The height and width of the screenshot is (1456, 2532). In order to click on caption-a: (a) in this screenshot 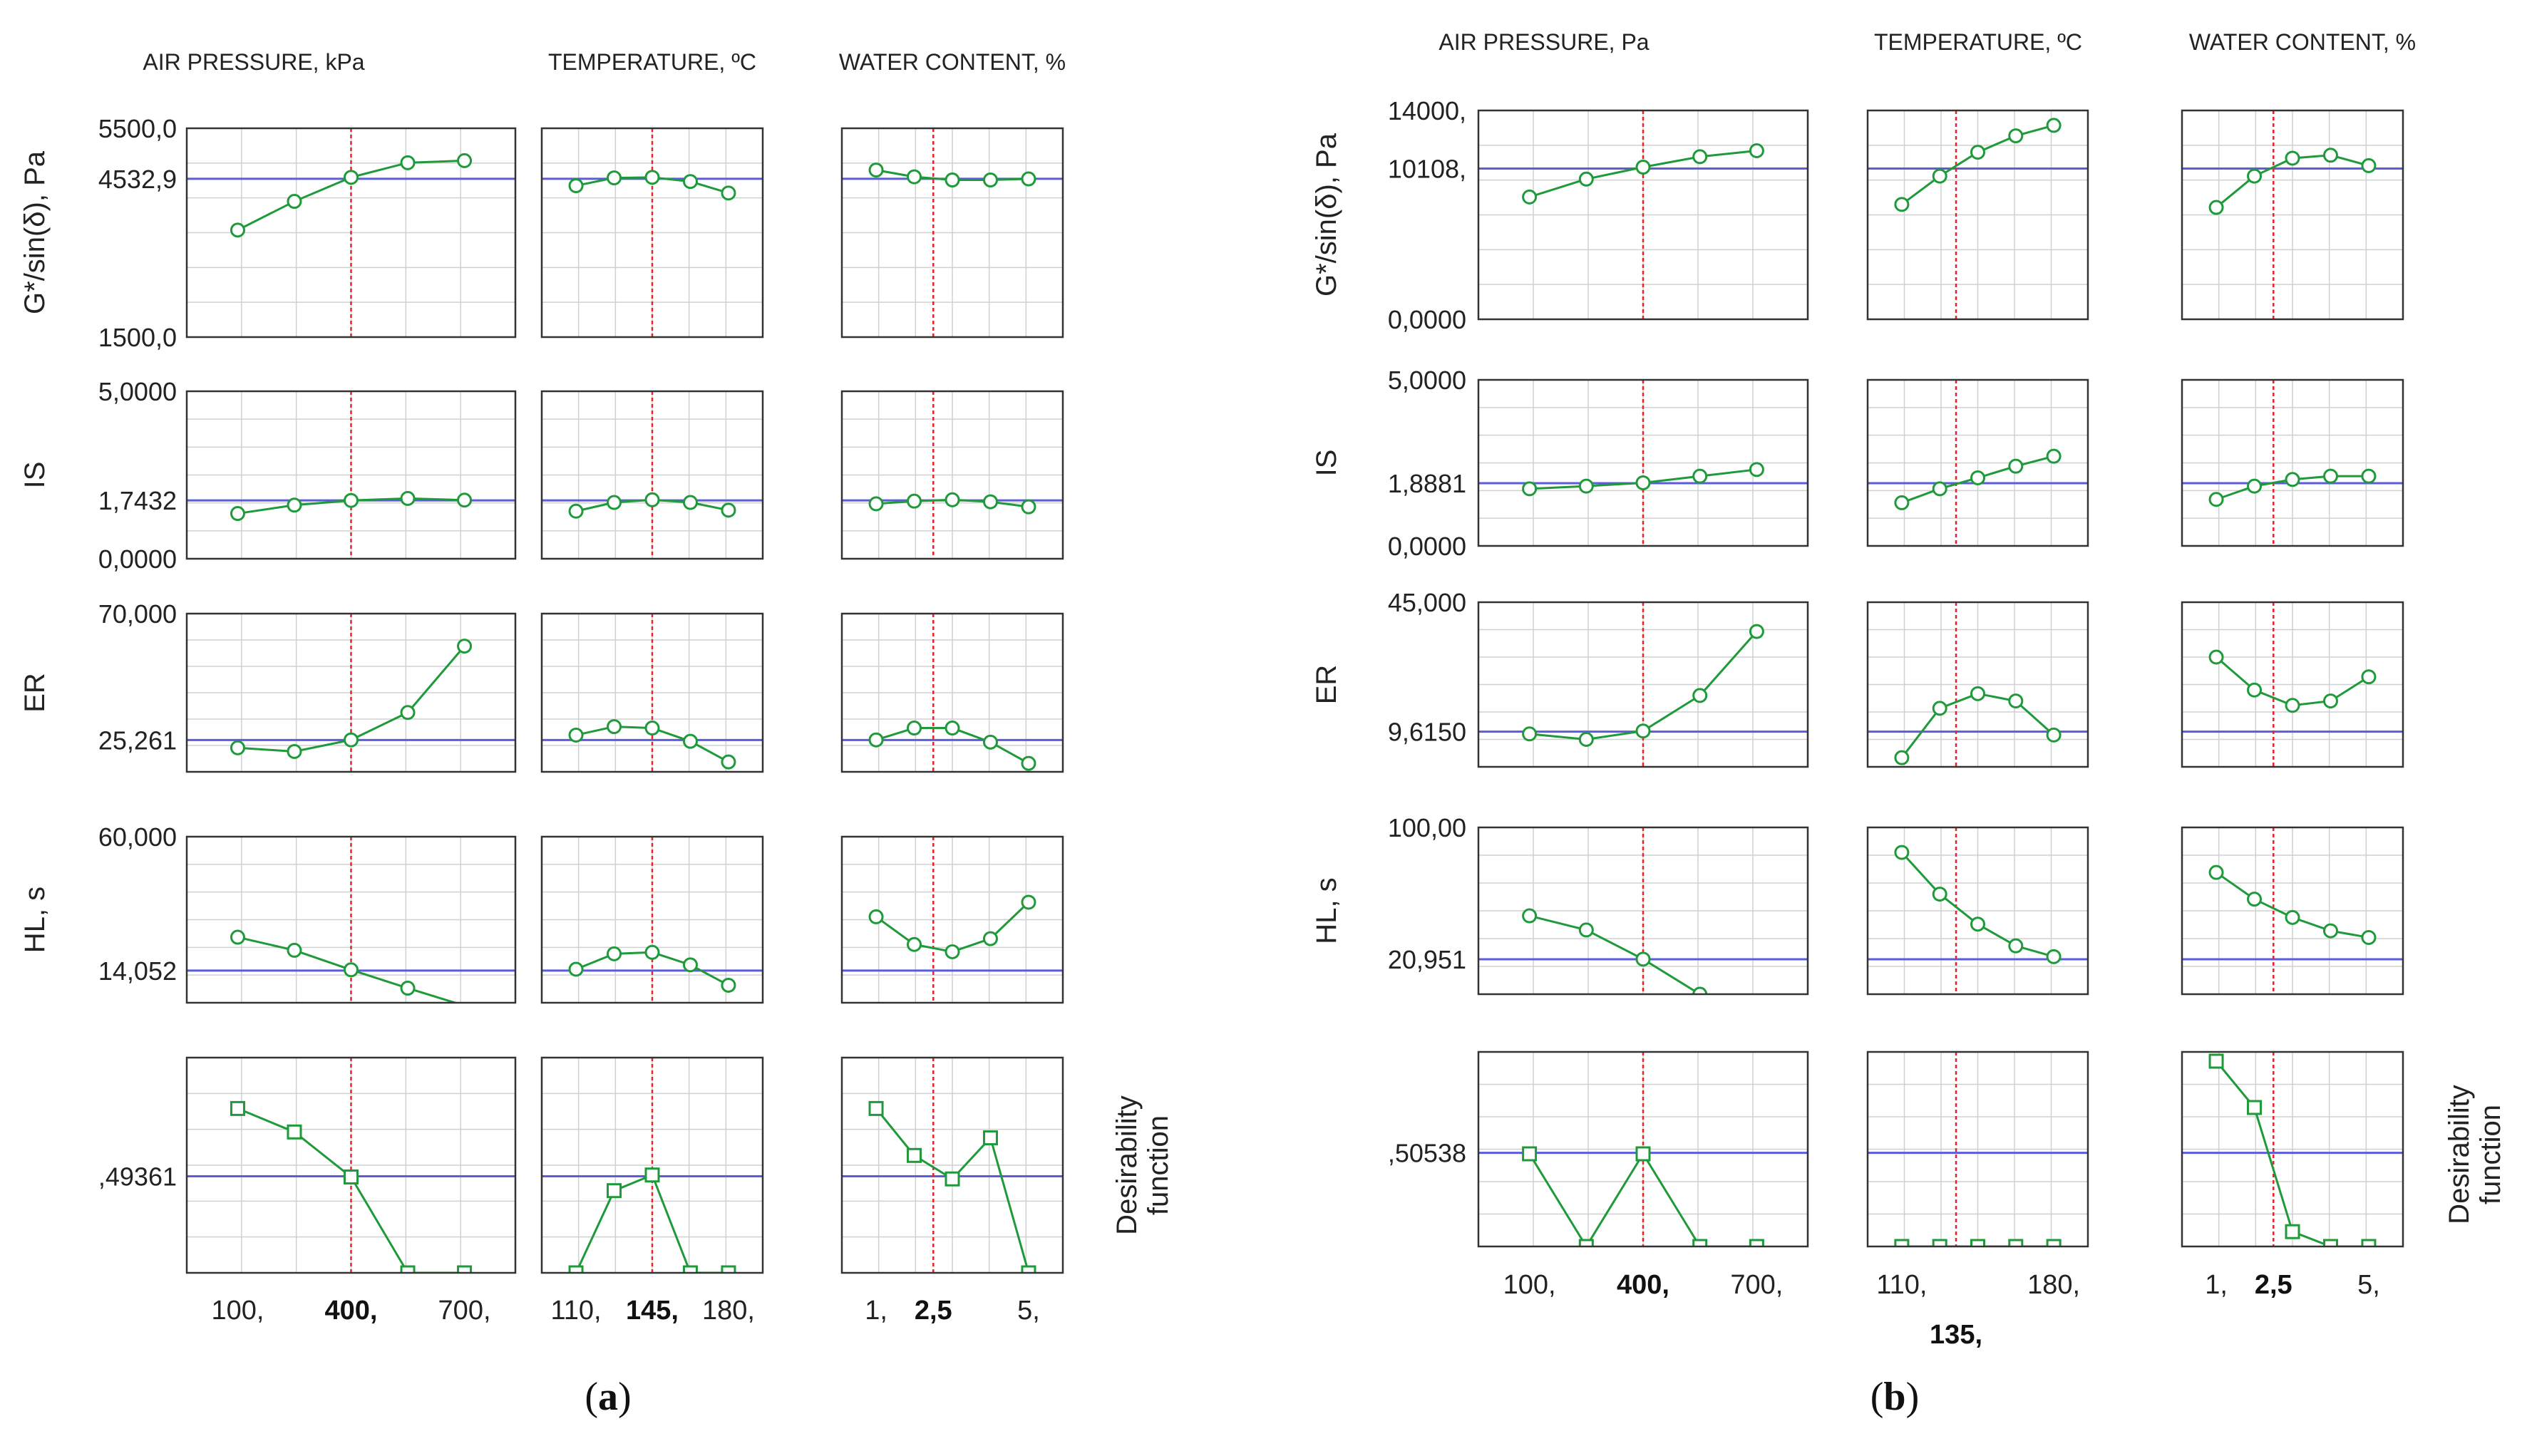, I will do `click(608, 1397)`.